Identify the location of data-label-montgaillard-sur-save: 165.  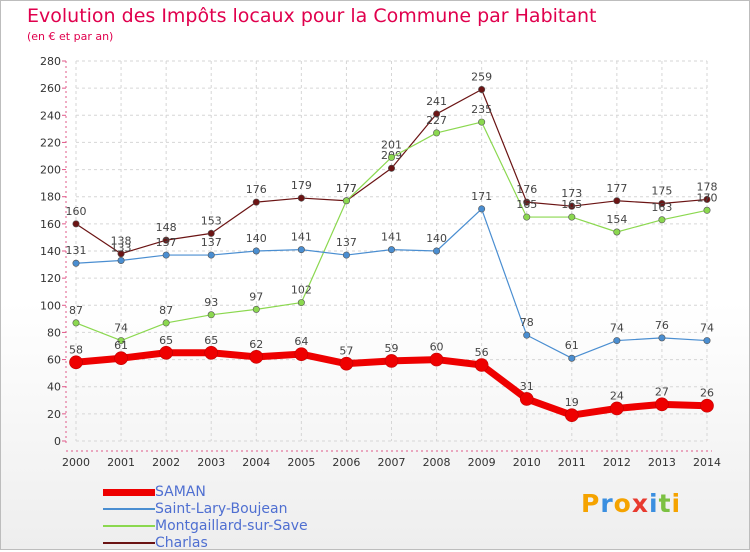
(571, 204).